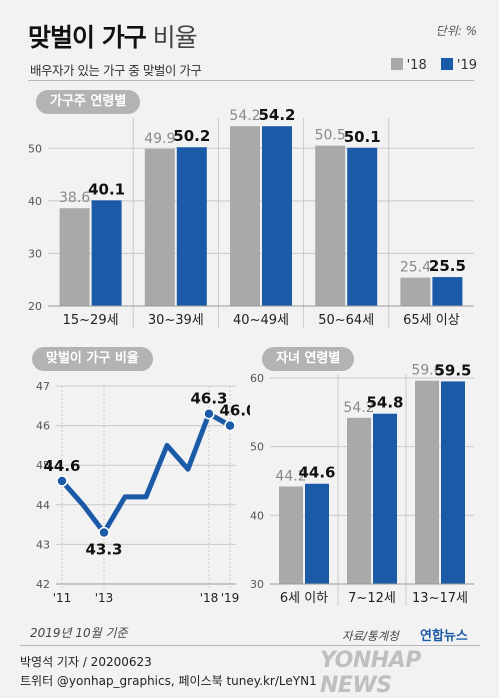  What do you see at coordinates (35, 201) in the screenshot?
I see `age-ytick-label: 40` at bounding box center [35, 201].